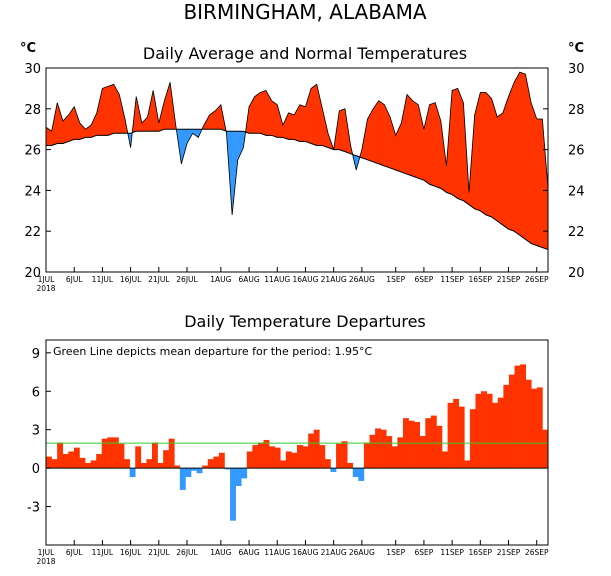 The image size is (611, 576). Describe the element at coordinates (46, 552) in the screenshot. I see `bottom-x-tick-label: 1JUL` at that location.